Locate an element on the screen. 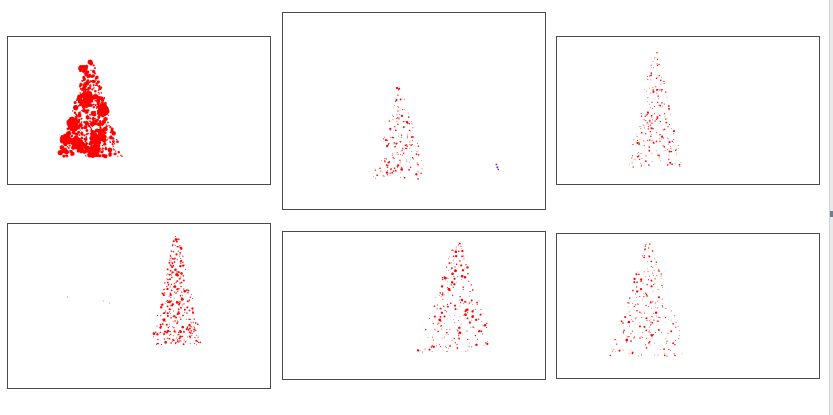 The width and height of the screenshot is (833, 415). tree-scatter-bottom-middle is located at coordinates (452, 297).